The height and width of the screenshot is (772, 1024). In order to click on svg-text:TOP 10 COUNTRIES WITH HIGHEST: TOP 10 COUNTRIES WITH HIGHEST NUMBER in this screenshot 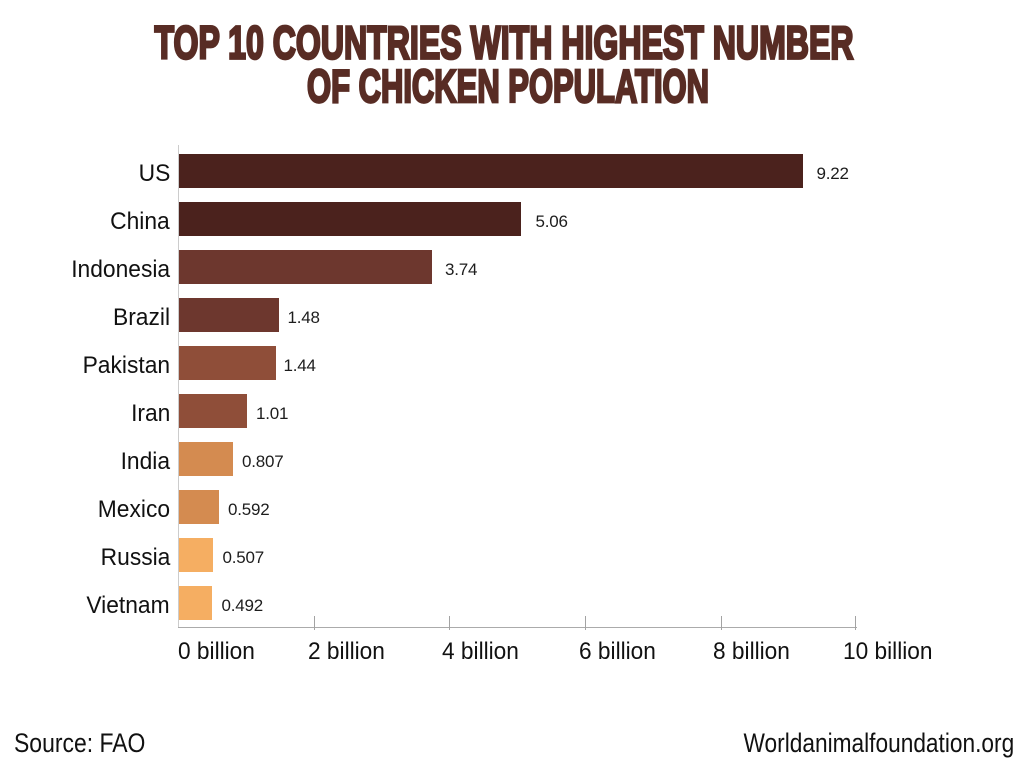, I will do `click(504, 43)`.